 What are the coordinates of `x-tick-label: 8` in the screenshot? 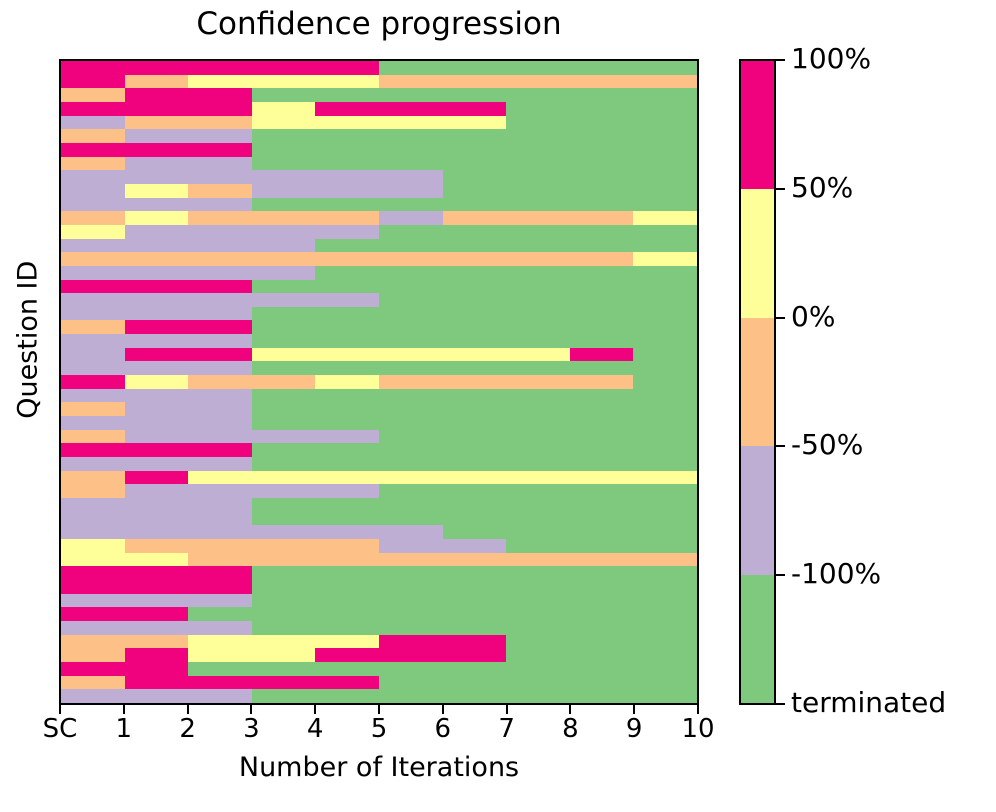 It's located at (570, 729).